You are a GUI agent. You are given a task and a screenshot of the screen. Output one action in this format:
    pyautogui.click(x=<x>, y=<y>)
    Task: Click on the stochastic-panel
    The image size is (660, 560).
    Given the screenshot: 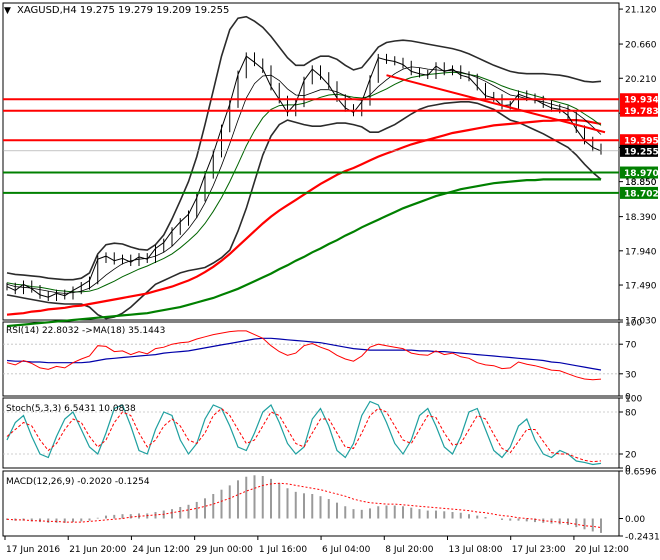 What is the action you would take?
    pyautogui.click(x=311, y=433)
    